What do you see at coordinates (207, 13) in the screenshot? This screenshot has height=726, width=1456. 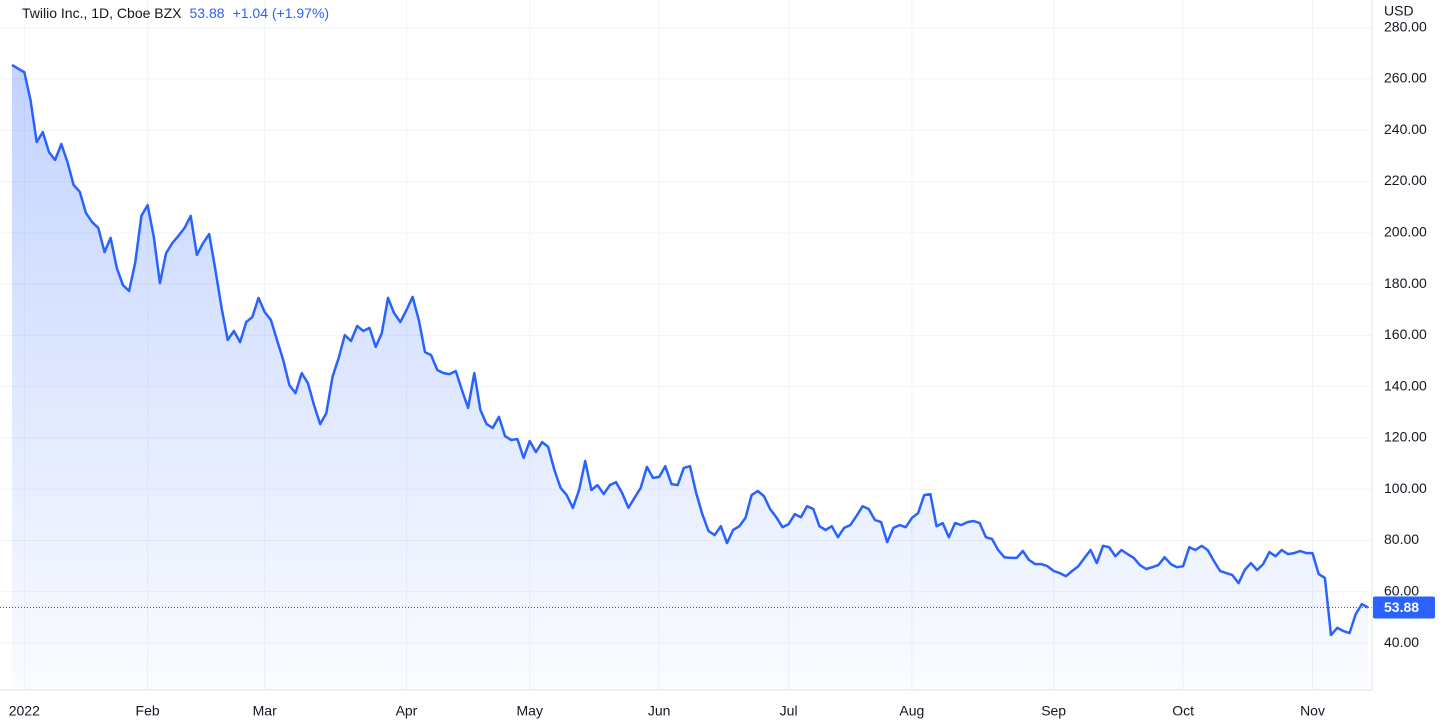 I see `last-price: 53.88` at bounding box center [207, 13].